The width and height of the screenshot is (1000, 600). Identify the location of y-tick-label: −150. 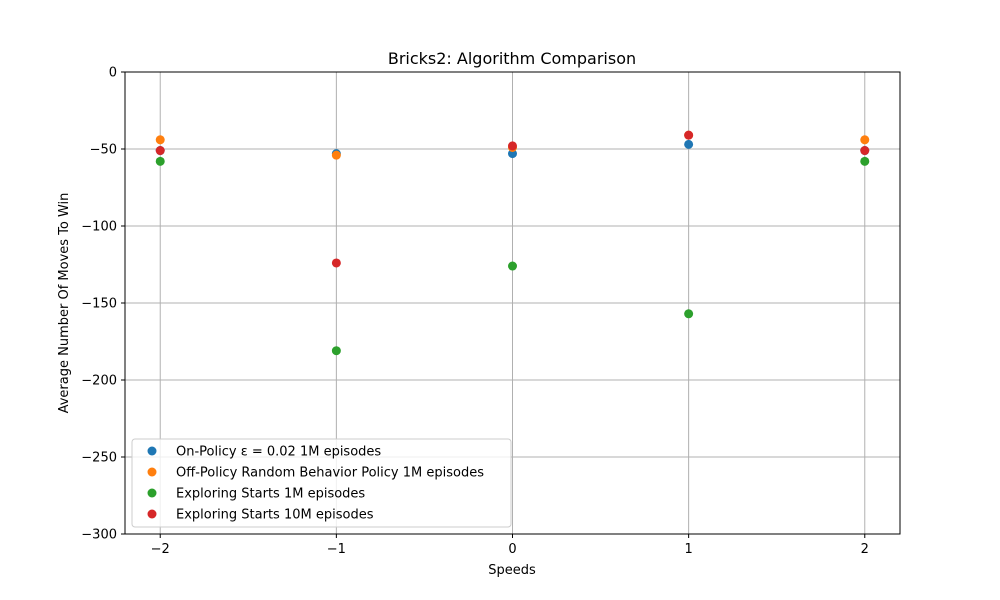
(99, 304).